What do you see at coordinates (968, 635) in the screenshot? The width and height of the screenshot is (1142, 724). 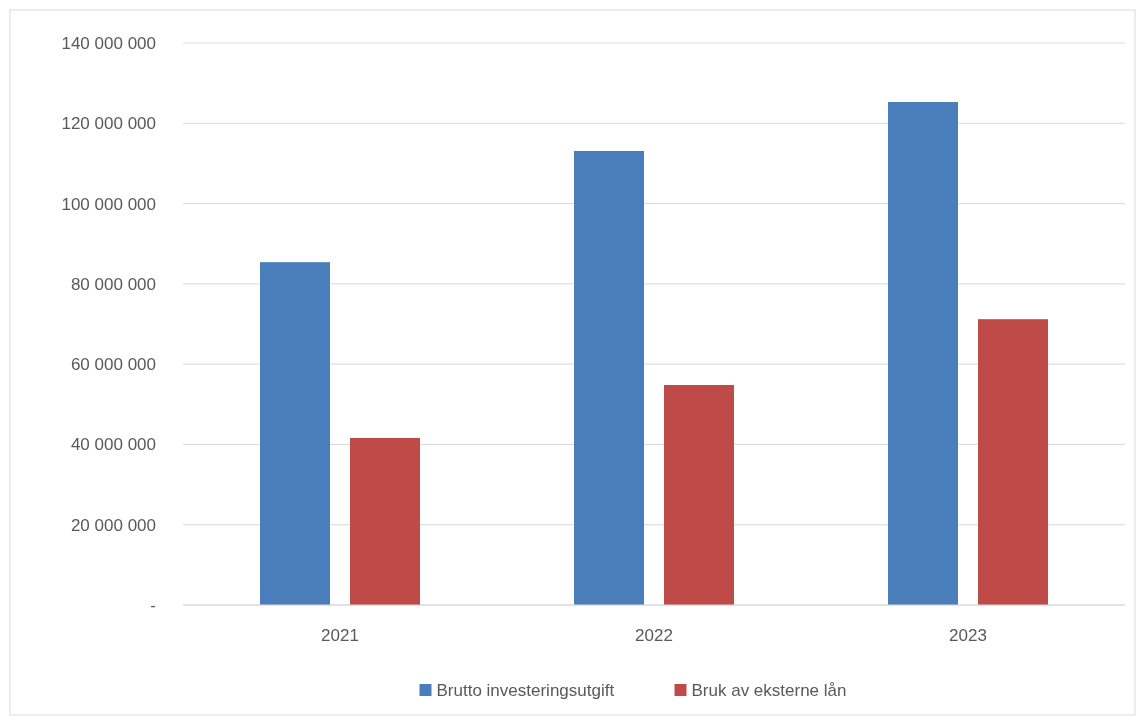 I see `x-tick-label: 2023` at bounding box center [968, 635].